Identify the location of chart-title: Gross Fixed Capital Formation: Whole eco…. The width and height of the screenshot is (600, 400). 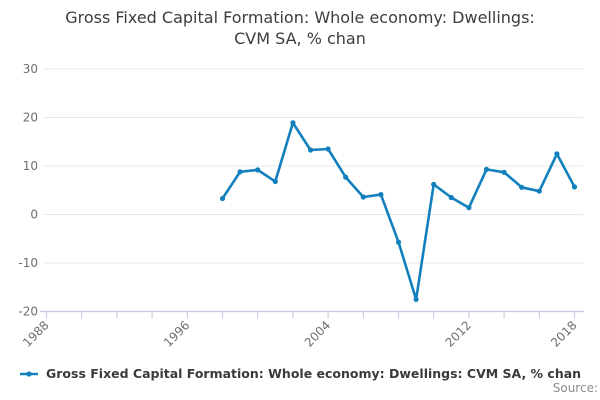
(300, 28).